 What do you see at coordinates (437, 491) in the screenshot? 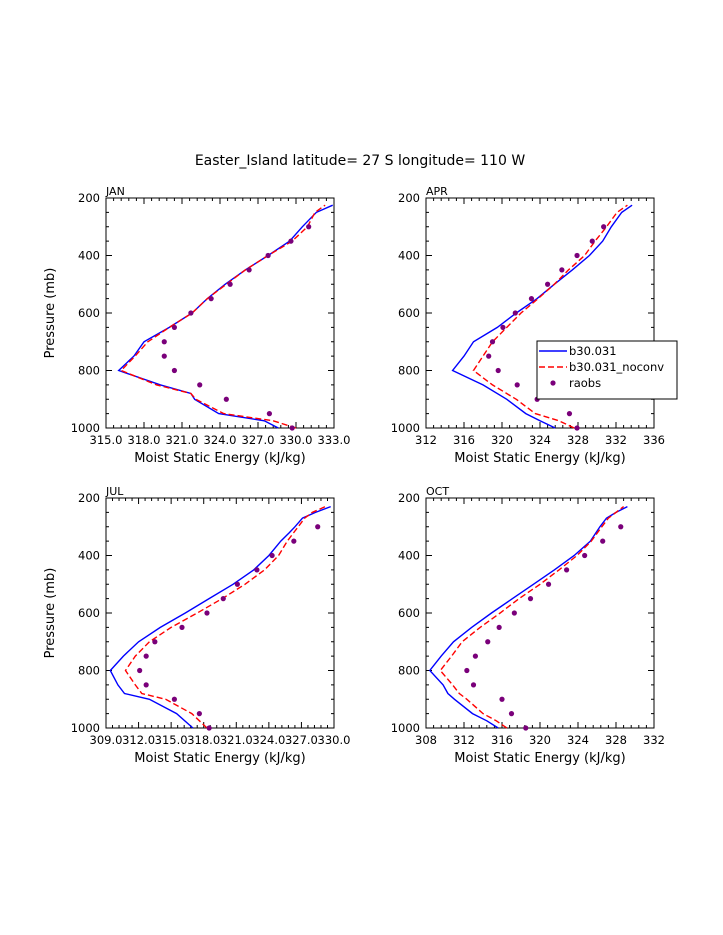
I see `panel-label-oct: OCT` at bounding box center [437, 491].